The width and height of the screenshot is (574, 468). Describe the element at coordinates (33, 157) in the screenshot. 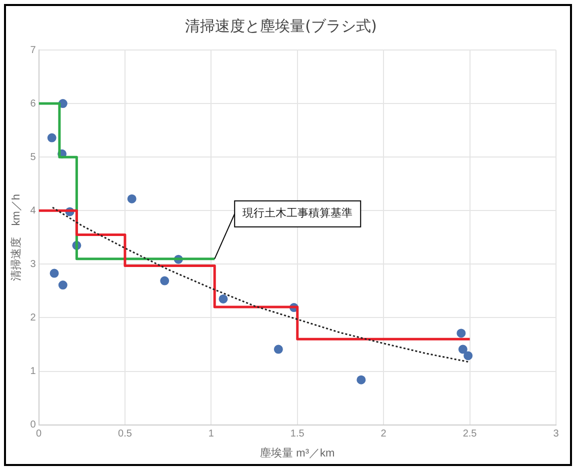

I see `y-tick-label: 5` at that location.